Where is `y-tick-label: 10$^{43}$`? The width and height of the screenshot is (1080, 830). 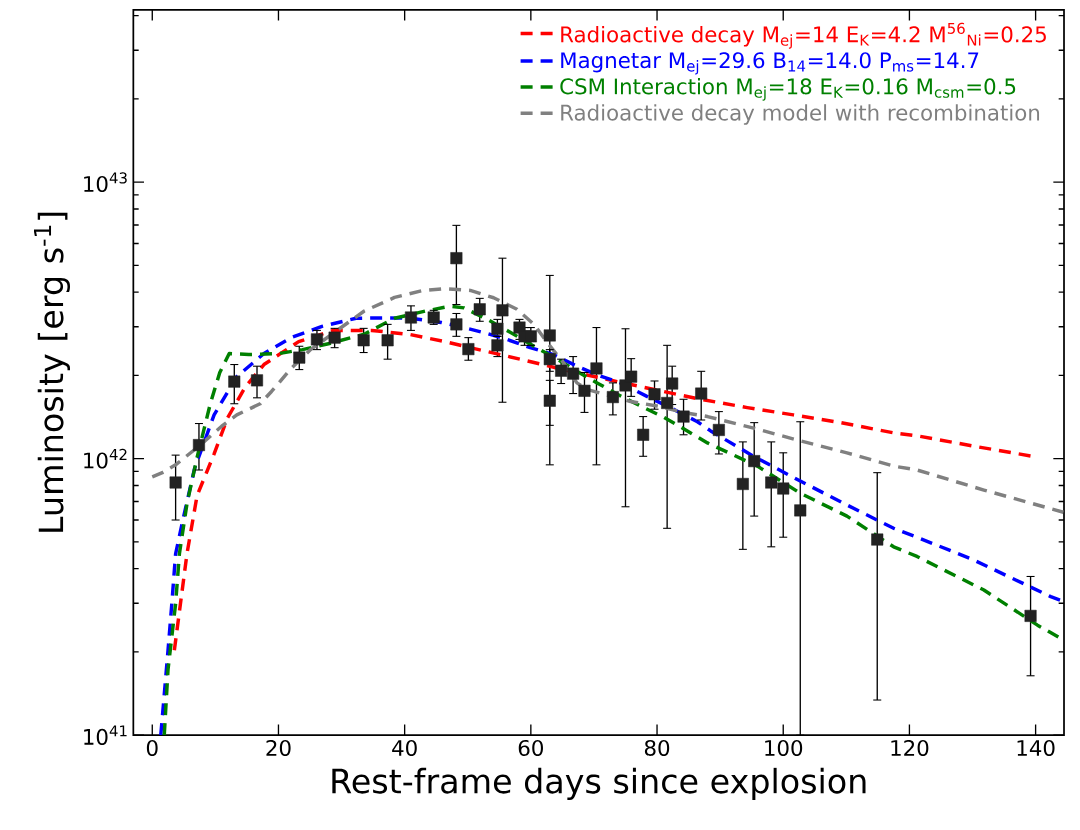
y-tick-label: 10$^{43}$ is located at coordinates (105, 182).